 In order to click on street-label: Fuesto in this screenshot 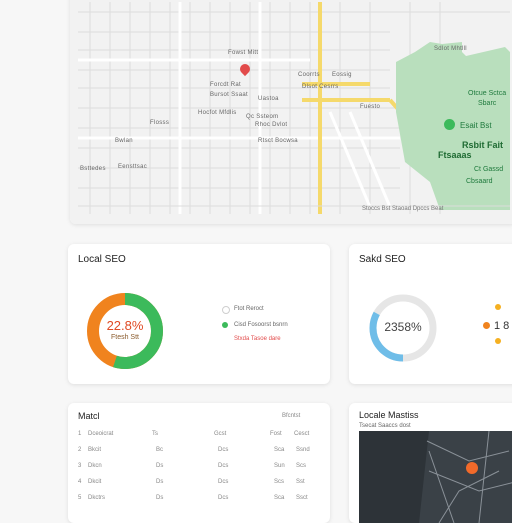, I will do `click(370, 107)`.